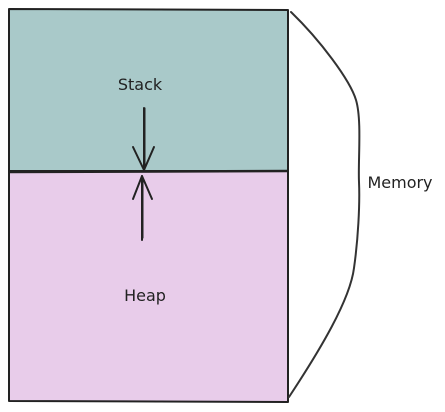  Describe the element at coordinates (143, 139) in the screenshot. I see `stack-growth-arrow` at that location.